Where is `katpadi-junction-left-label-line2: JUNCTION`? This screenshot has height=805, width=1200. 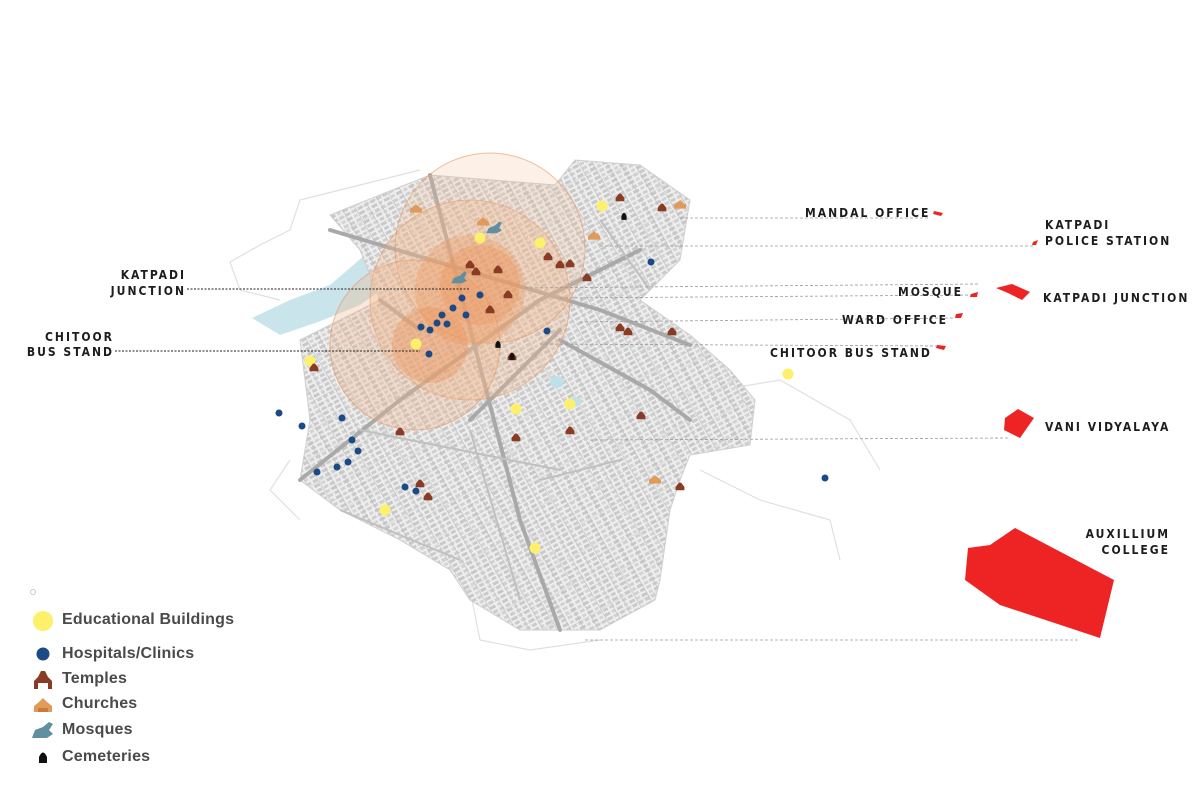
katpadi-junction-left-label-line2: JUNCTION is located at coordinates (148, 291).